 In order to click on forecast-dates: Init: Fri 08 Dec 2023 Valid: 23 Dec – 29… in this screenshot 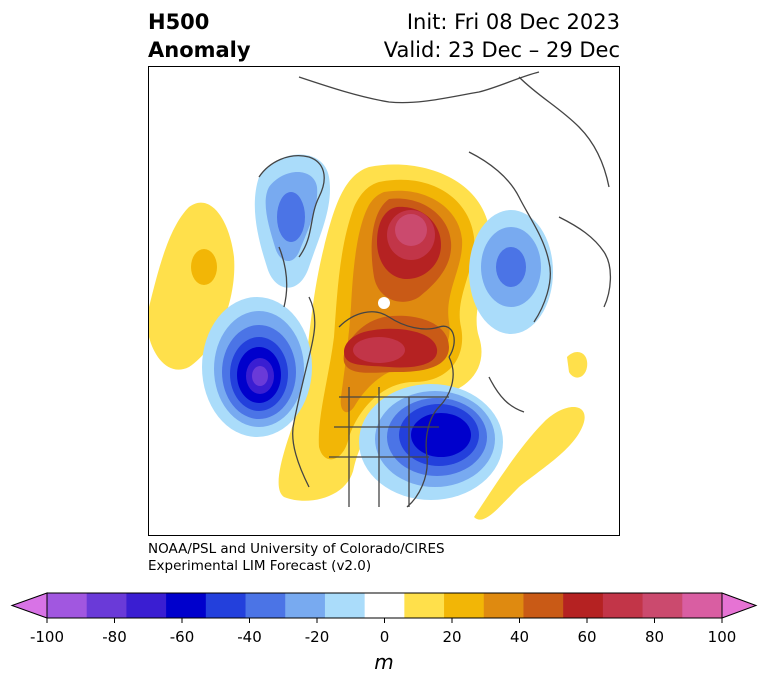, I will do `click(502, 36)`.